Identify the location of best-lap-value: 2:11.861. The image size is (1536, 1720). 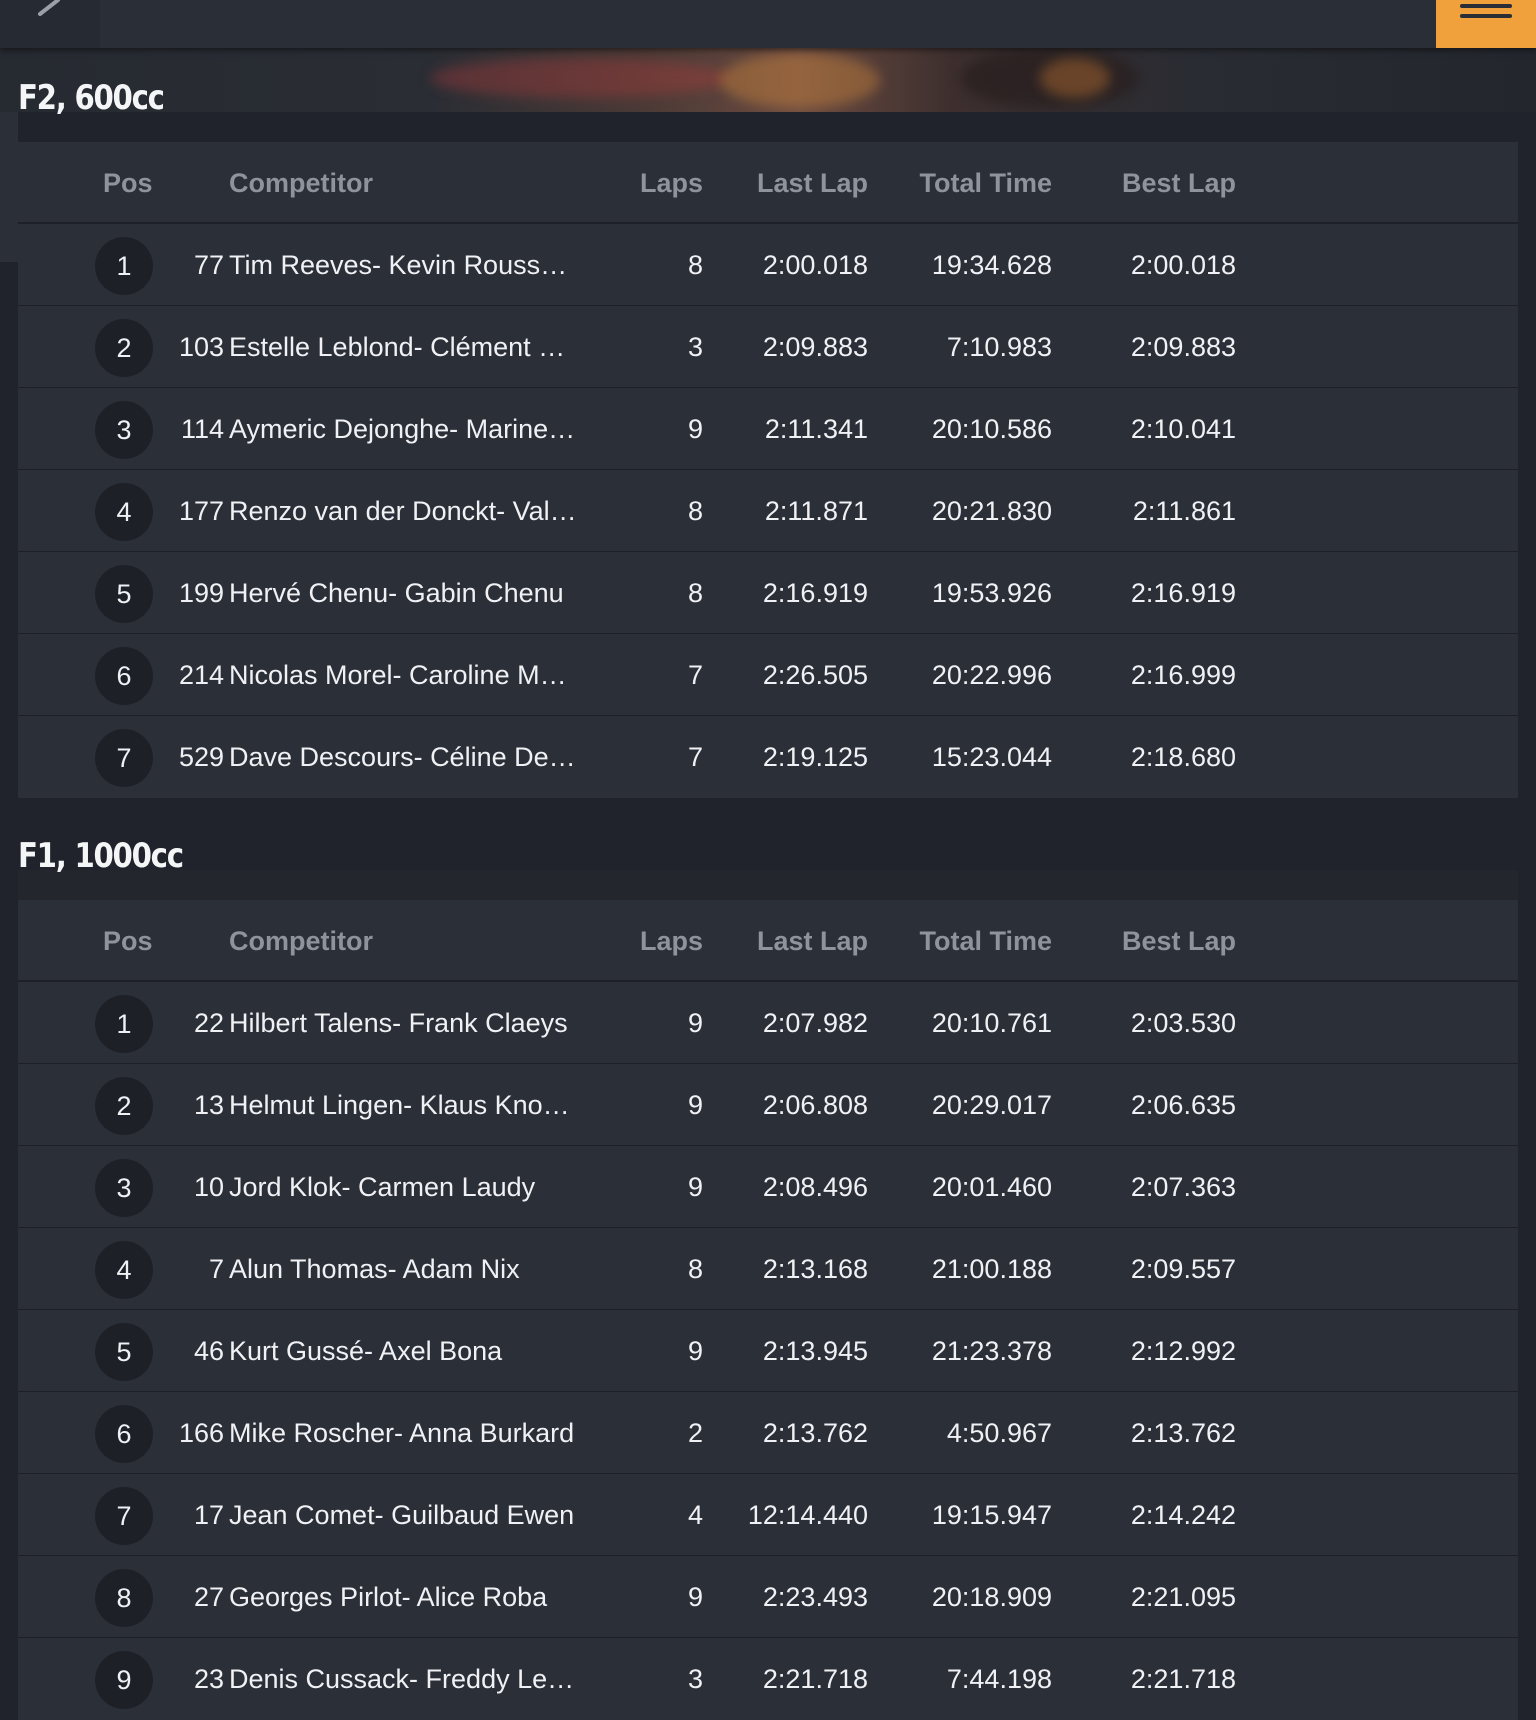
(1184, 511).